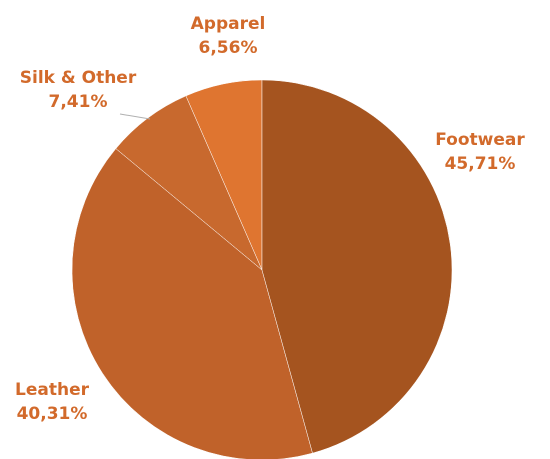 This screenshot has width=550, height=459. Describe the element at coordinates (480, 164) in the screenshot. I see `slice-value-label: 45,71%` at that location.